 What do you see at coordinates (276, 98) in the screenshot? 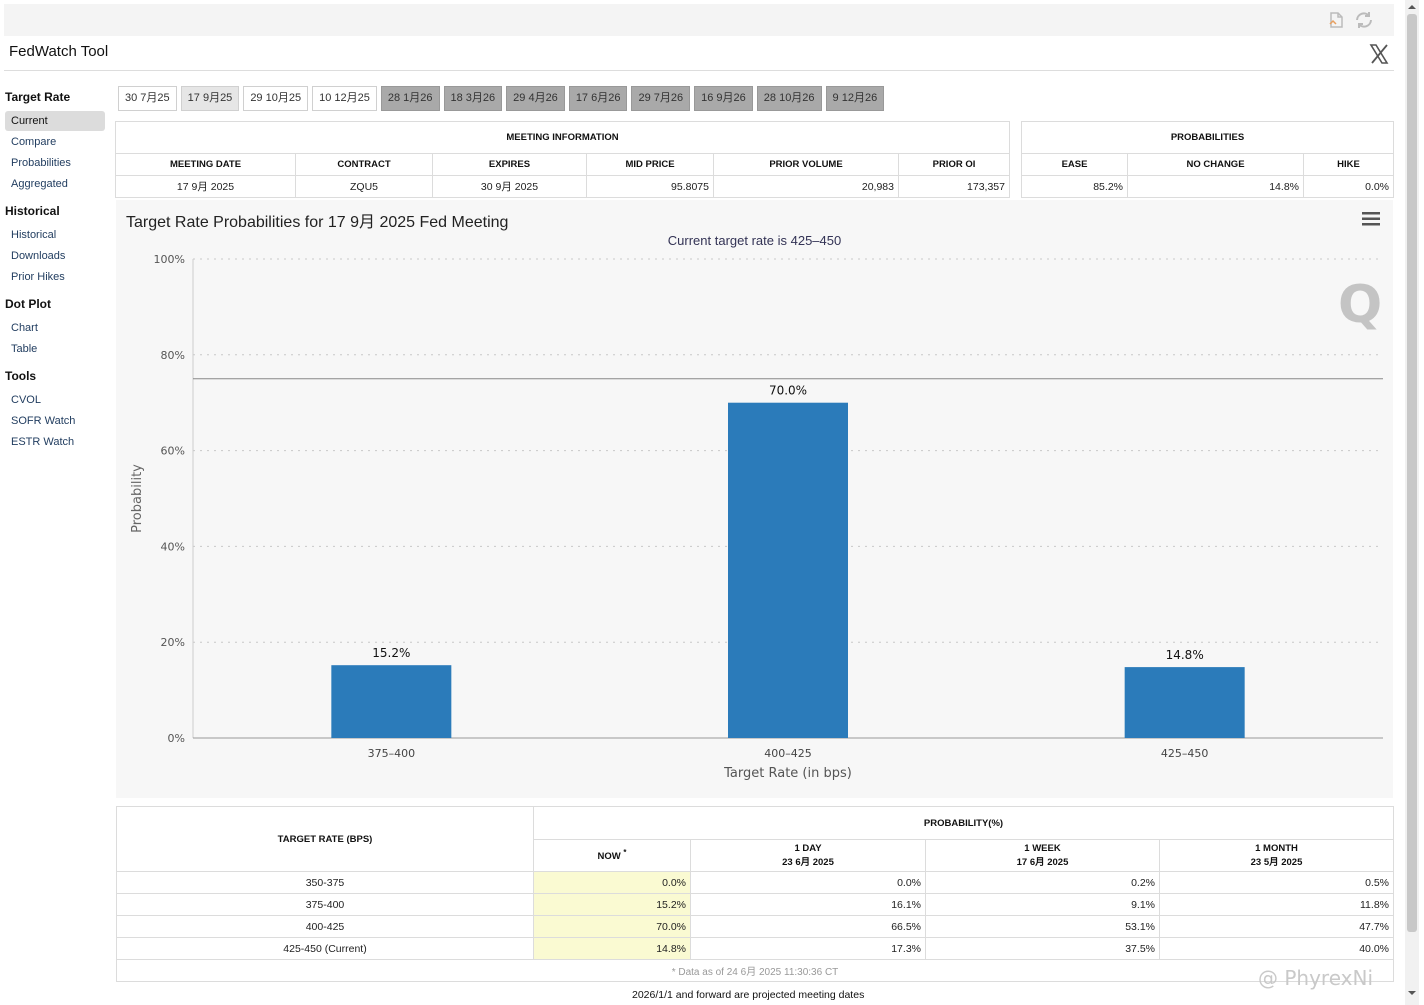
I see `meeting-tab: 29 10月25` at bounding box center [276, 98].